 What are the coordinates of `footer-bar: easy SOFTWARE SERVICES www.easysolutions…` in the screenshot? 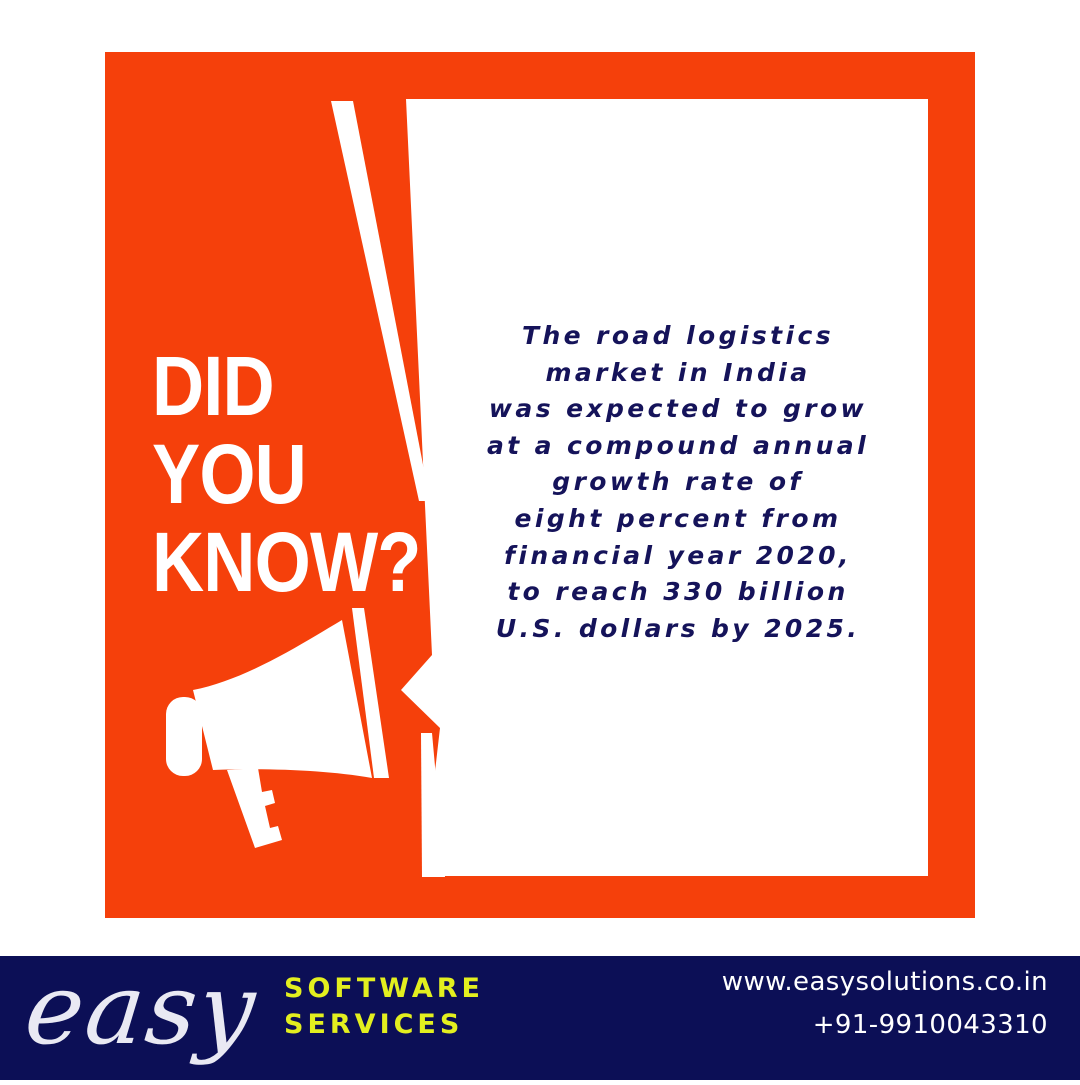 It's located at (540, 1016).